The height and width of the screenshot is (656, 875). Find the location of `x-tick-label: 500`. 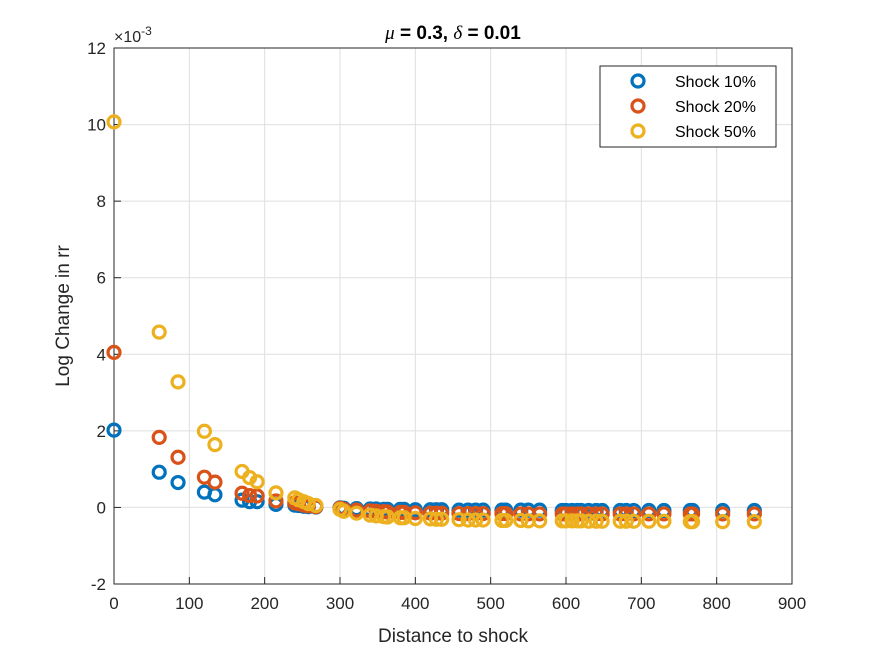

x-tick-label: 500 is located at coordinates (490, 603).